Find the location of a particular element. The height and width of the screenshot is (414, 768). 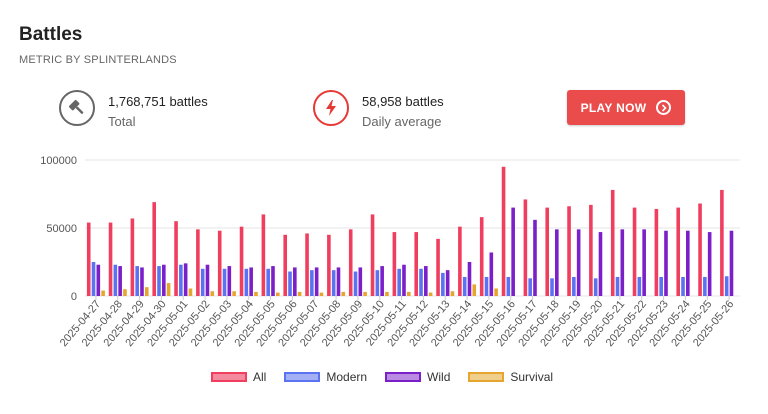

legend-item-modern: Modern is located at coordinates (325, 377).